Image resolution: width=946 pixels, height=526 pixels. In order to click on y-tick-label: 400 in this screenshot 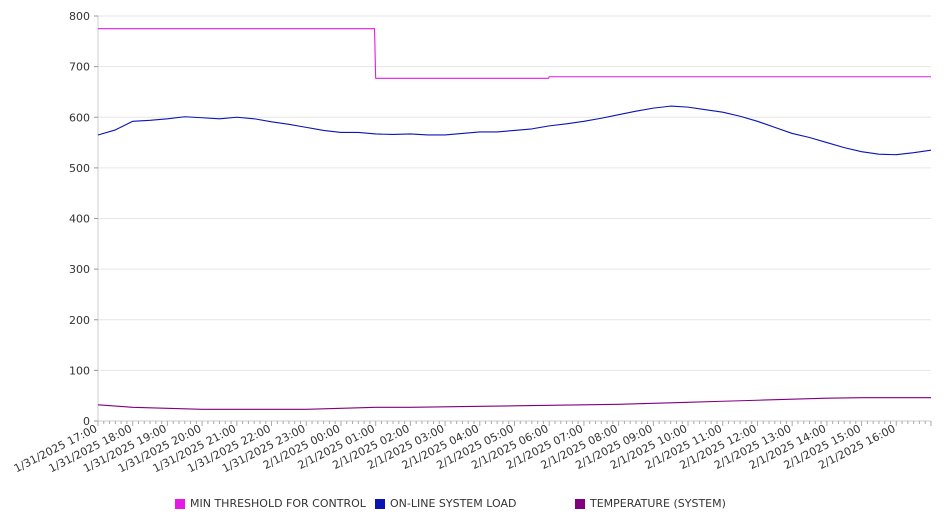, I will do `click(79, 219)`.